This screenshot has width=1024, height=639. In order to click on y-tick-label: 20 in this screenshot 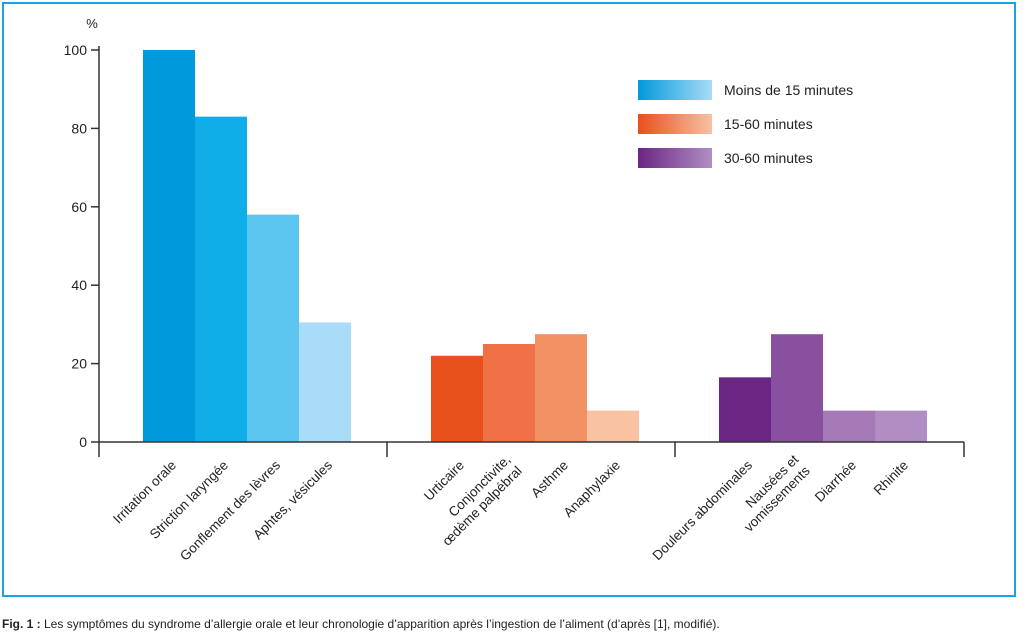, I will do `click(79, 364)`.